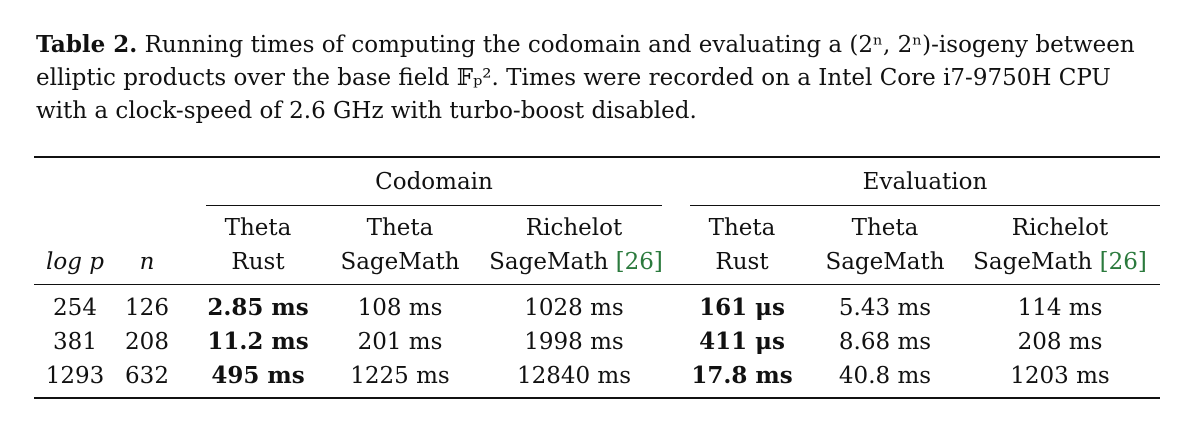 The width and height of the screenshot is (1200, 445). Describe the element at coordinates (75, 376) in the screenshot. I see `table-cell-logp: 1293` at that location.